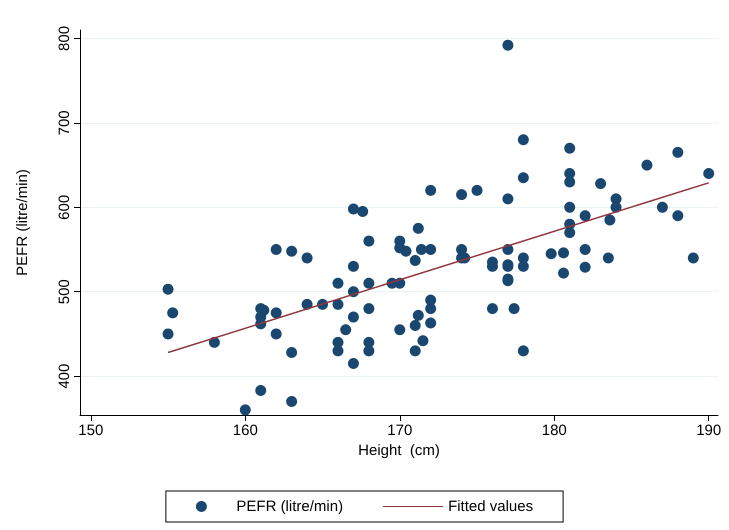 This screenshot has width=729, height=530. I want to click on x-tick-label: 180, so click(554, 430).